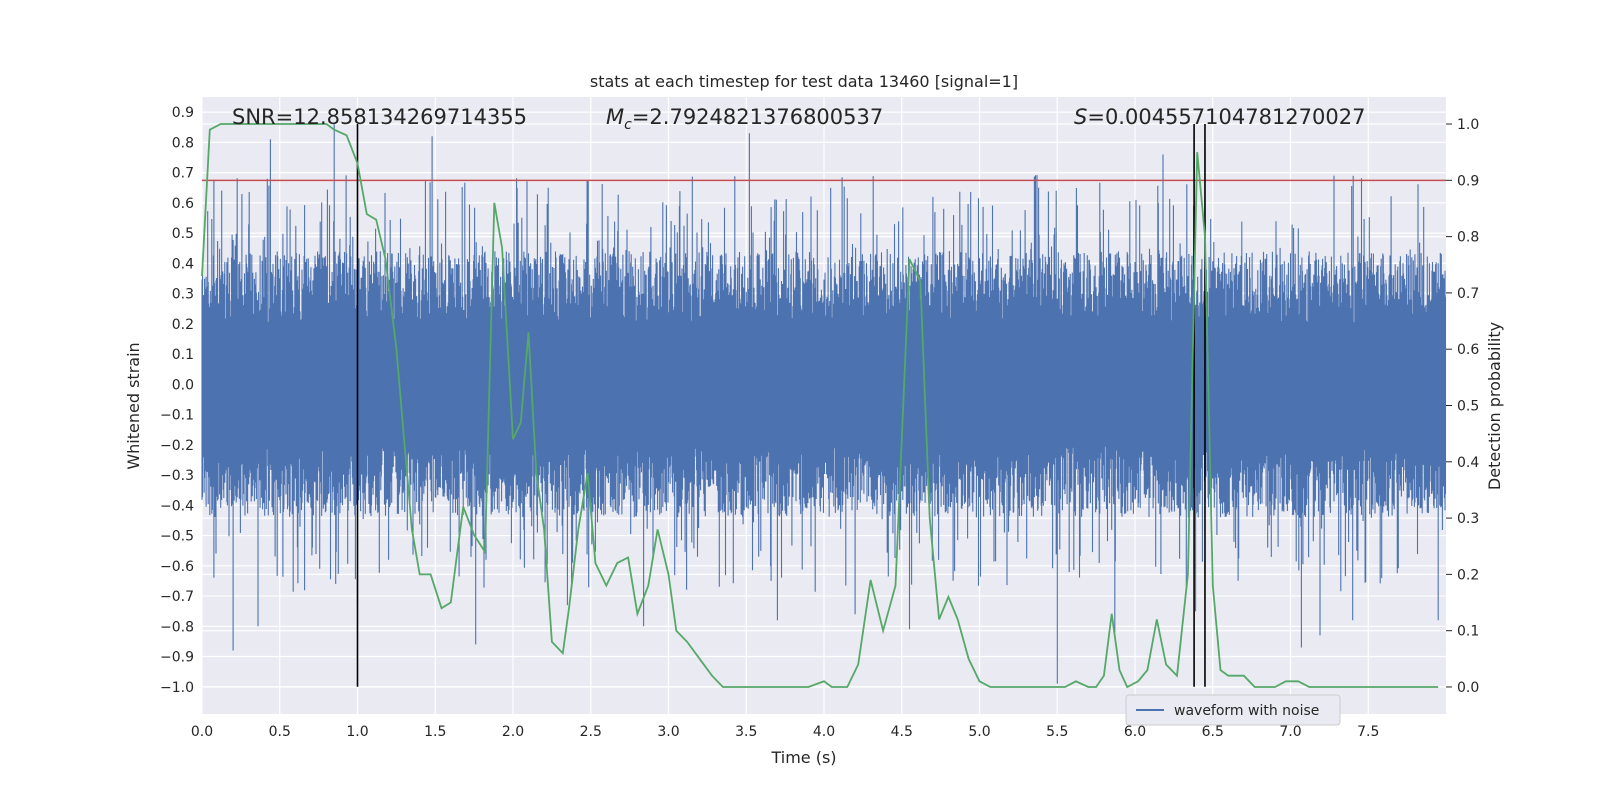 The image size is (1600, 800). I want to click on y2-tick-label: 0.9, so click(1468, 181).